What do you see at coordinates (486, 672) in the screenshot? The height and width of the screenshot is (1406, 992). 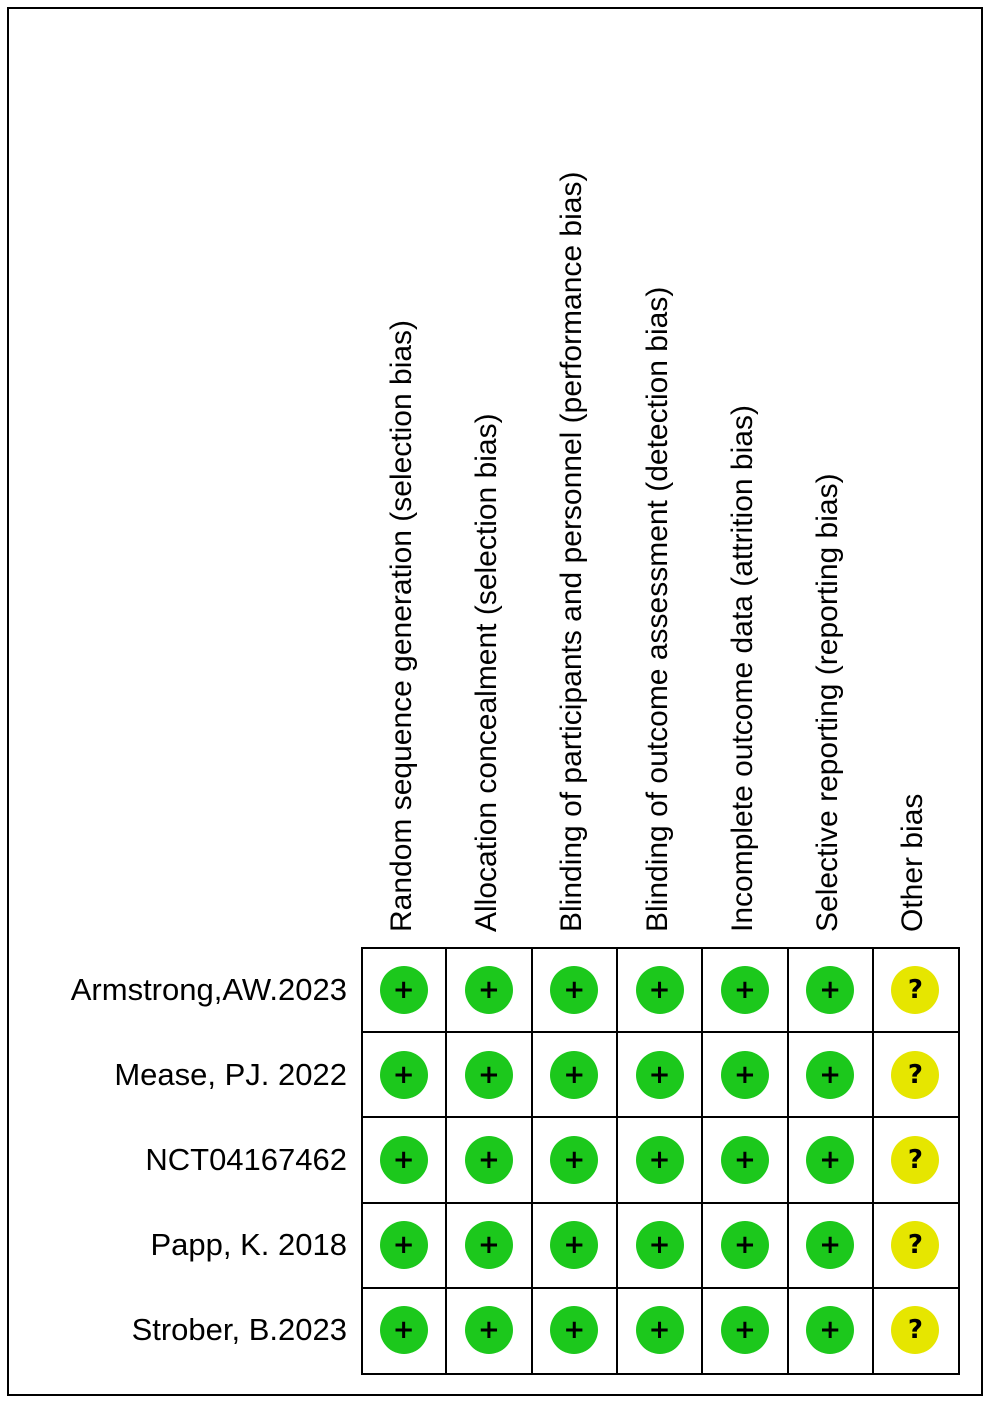 I see `column-header: Allocation concealment (selection bias)` at bounding box center [486, 672].